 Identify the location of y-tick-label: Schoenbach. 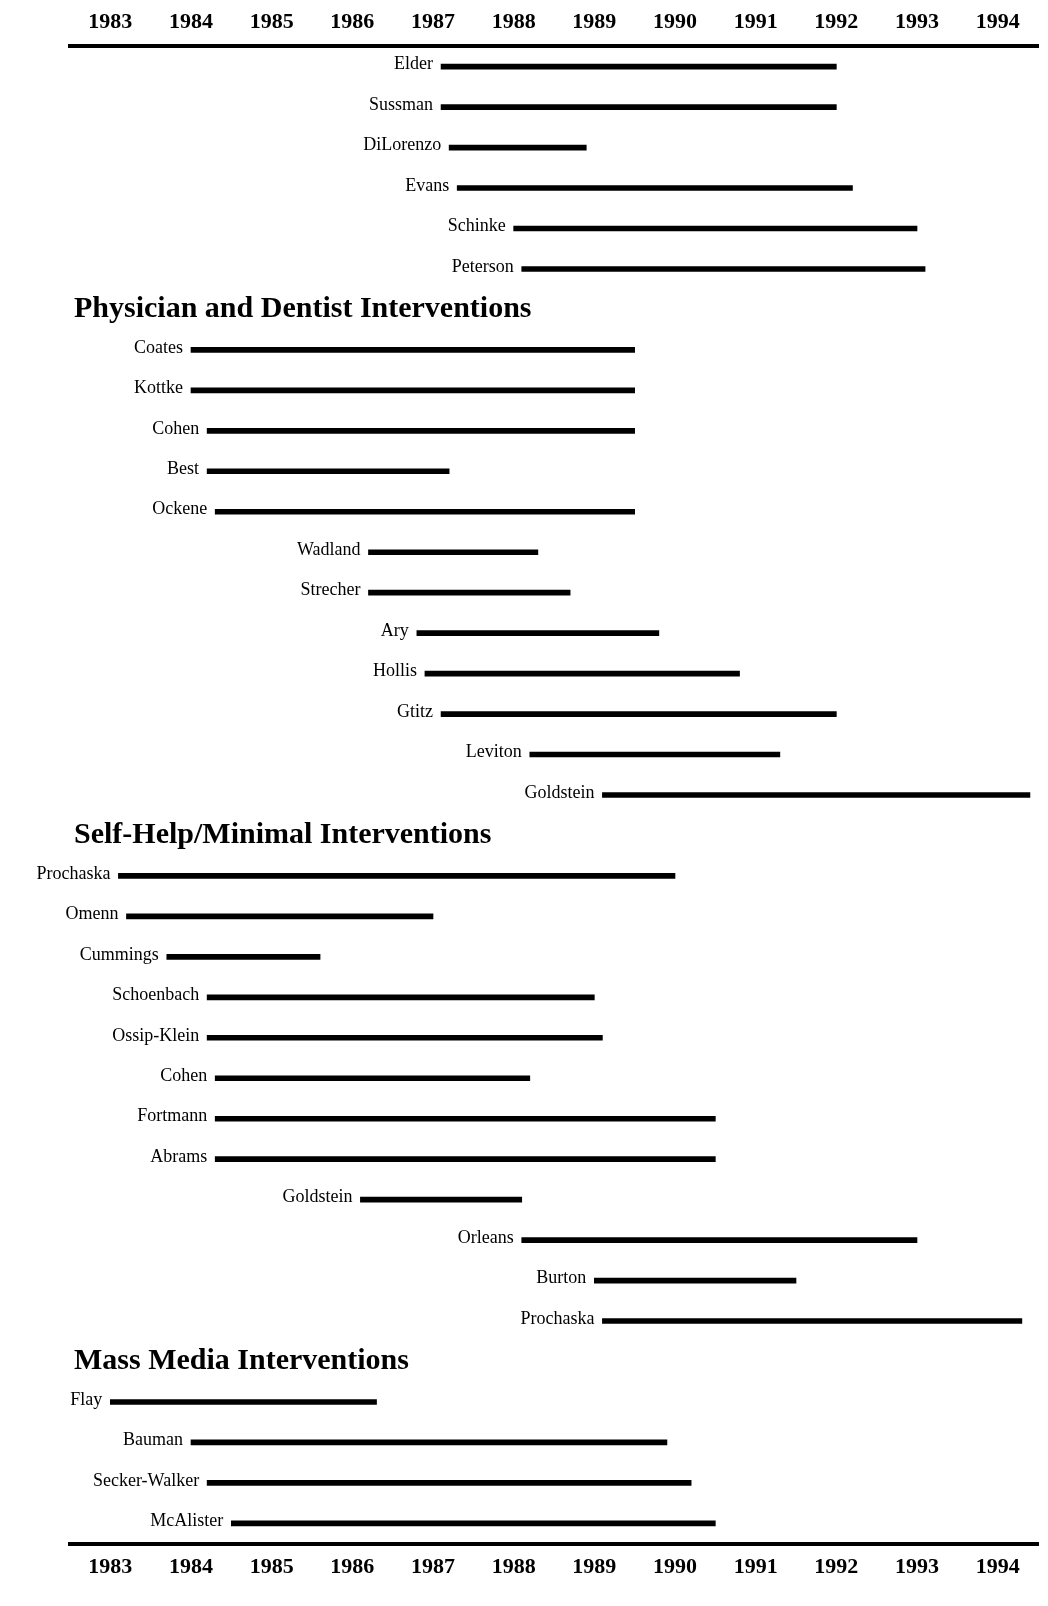
(156, 994).